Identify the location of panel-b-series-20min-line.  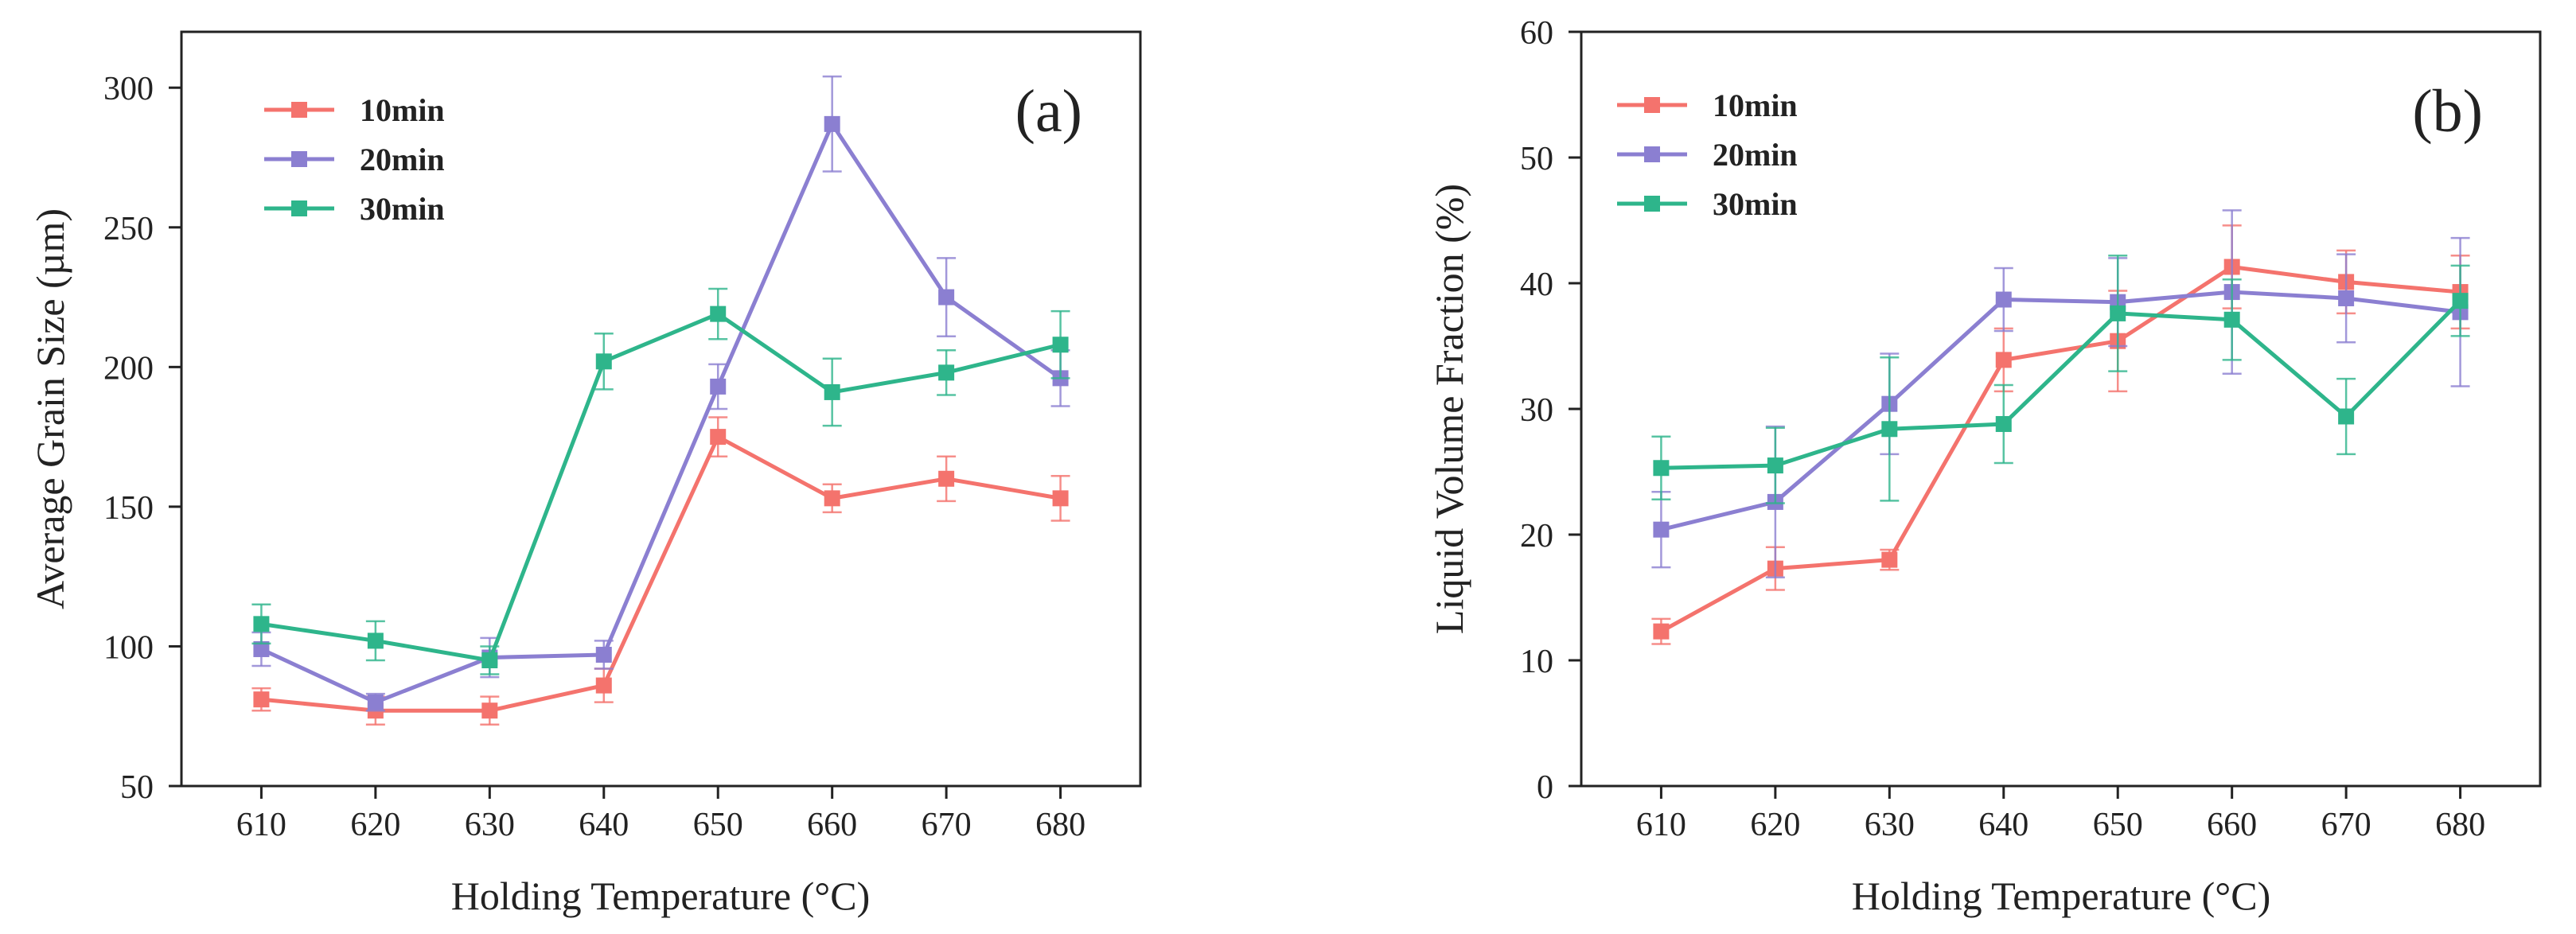
(2060, 411).